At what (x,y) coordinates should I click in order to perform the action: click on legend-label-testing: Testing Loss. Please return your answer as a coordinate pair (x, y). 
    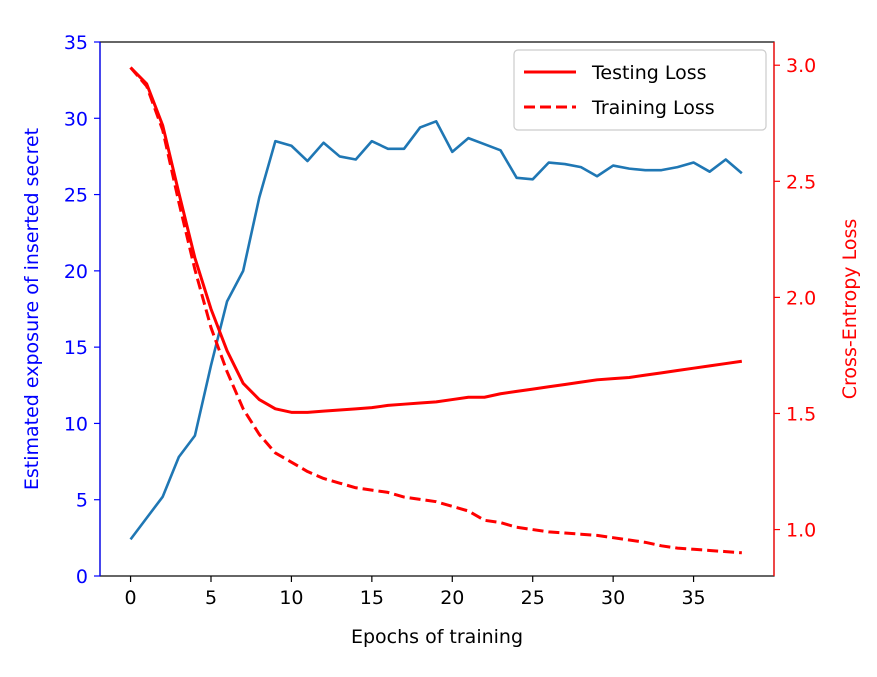
    Looking at the image, I should click on (649, 73).